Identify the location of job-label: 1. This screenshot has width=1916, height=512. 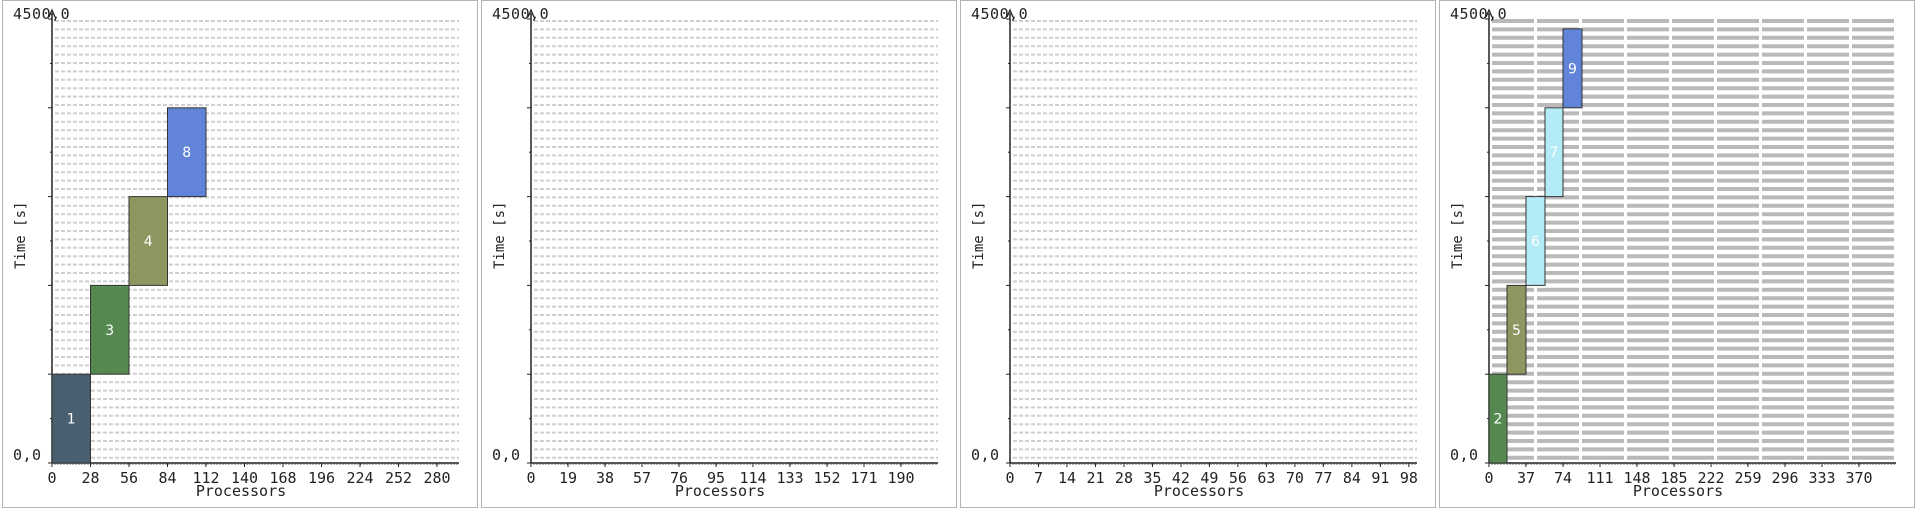
(71, 420).